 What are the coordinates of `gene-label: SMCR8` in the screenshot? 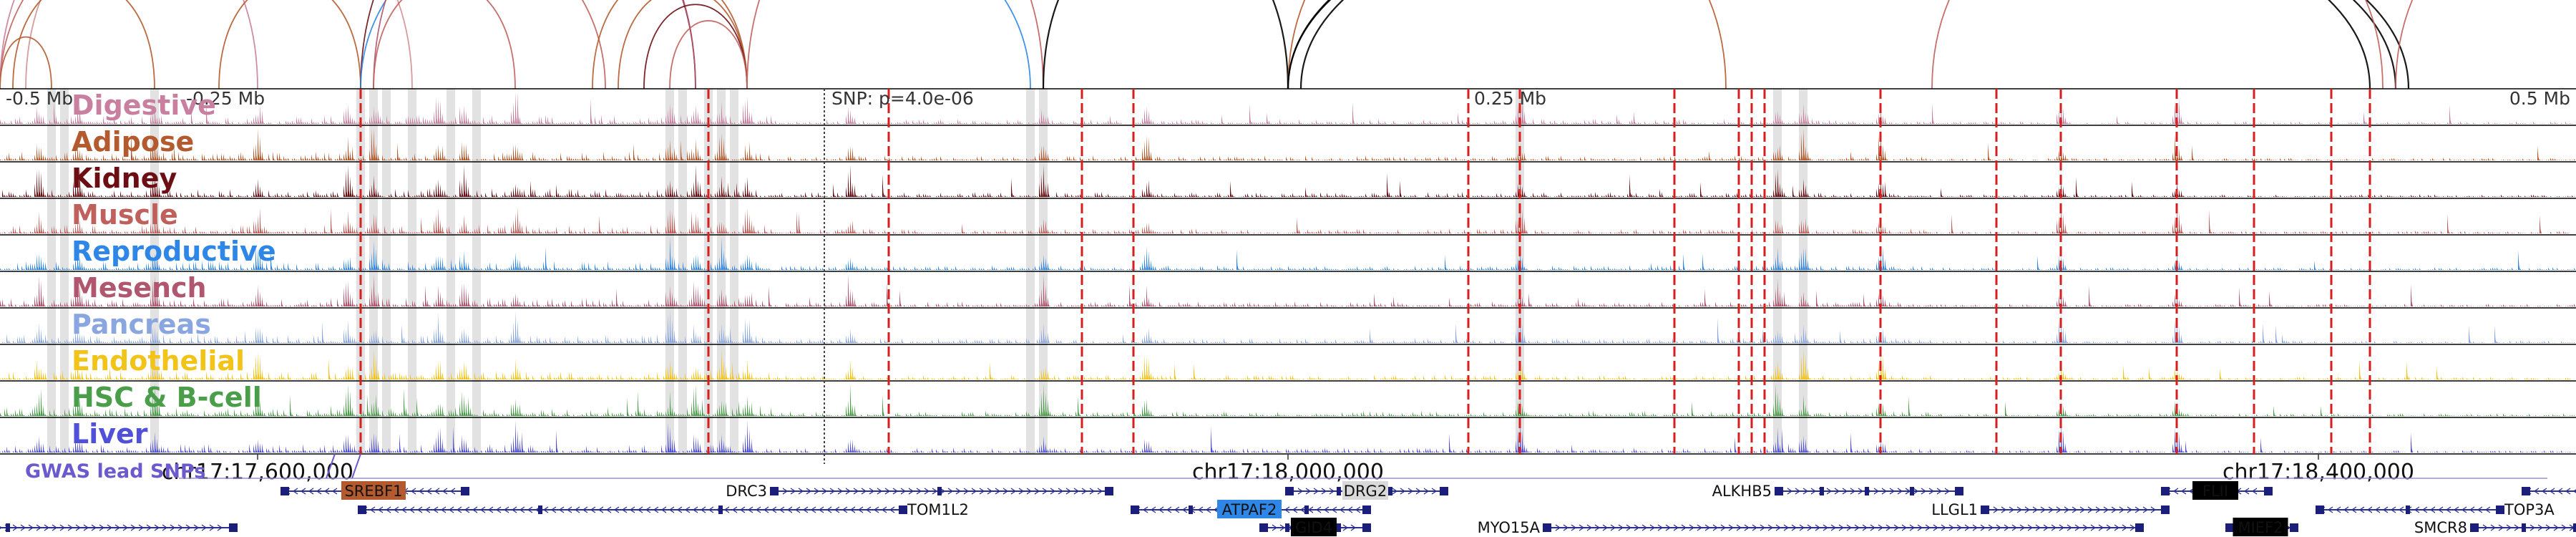 It's located at (2440, 527).